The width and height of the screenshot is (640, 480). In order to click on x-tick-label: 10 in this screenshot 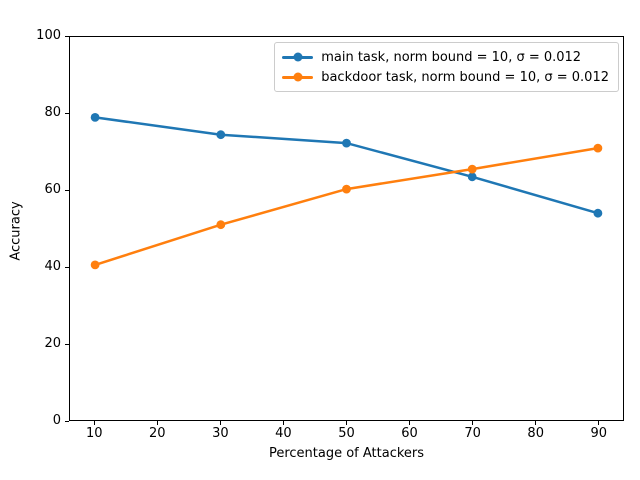, I will do `click(94, 433)`.